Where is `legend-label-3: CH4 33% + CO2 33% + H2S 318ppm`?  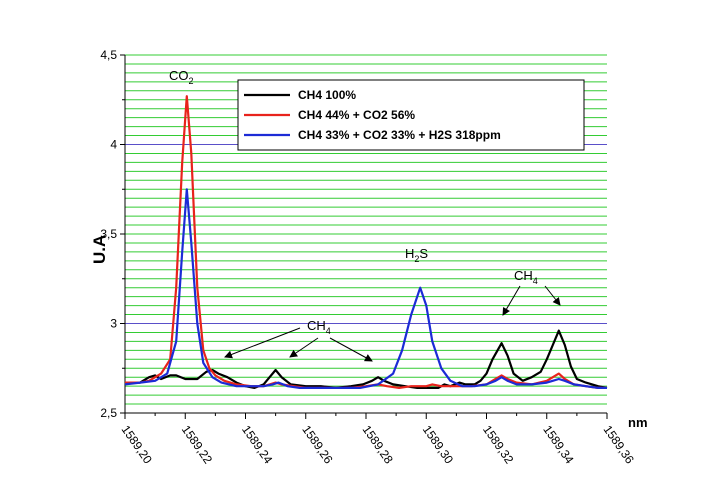
legend-label-3: CH4 33% + CO2 33% + H2S 318ppm is located at coordinates (399, 135).